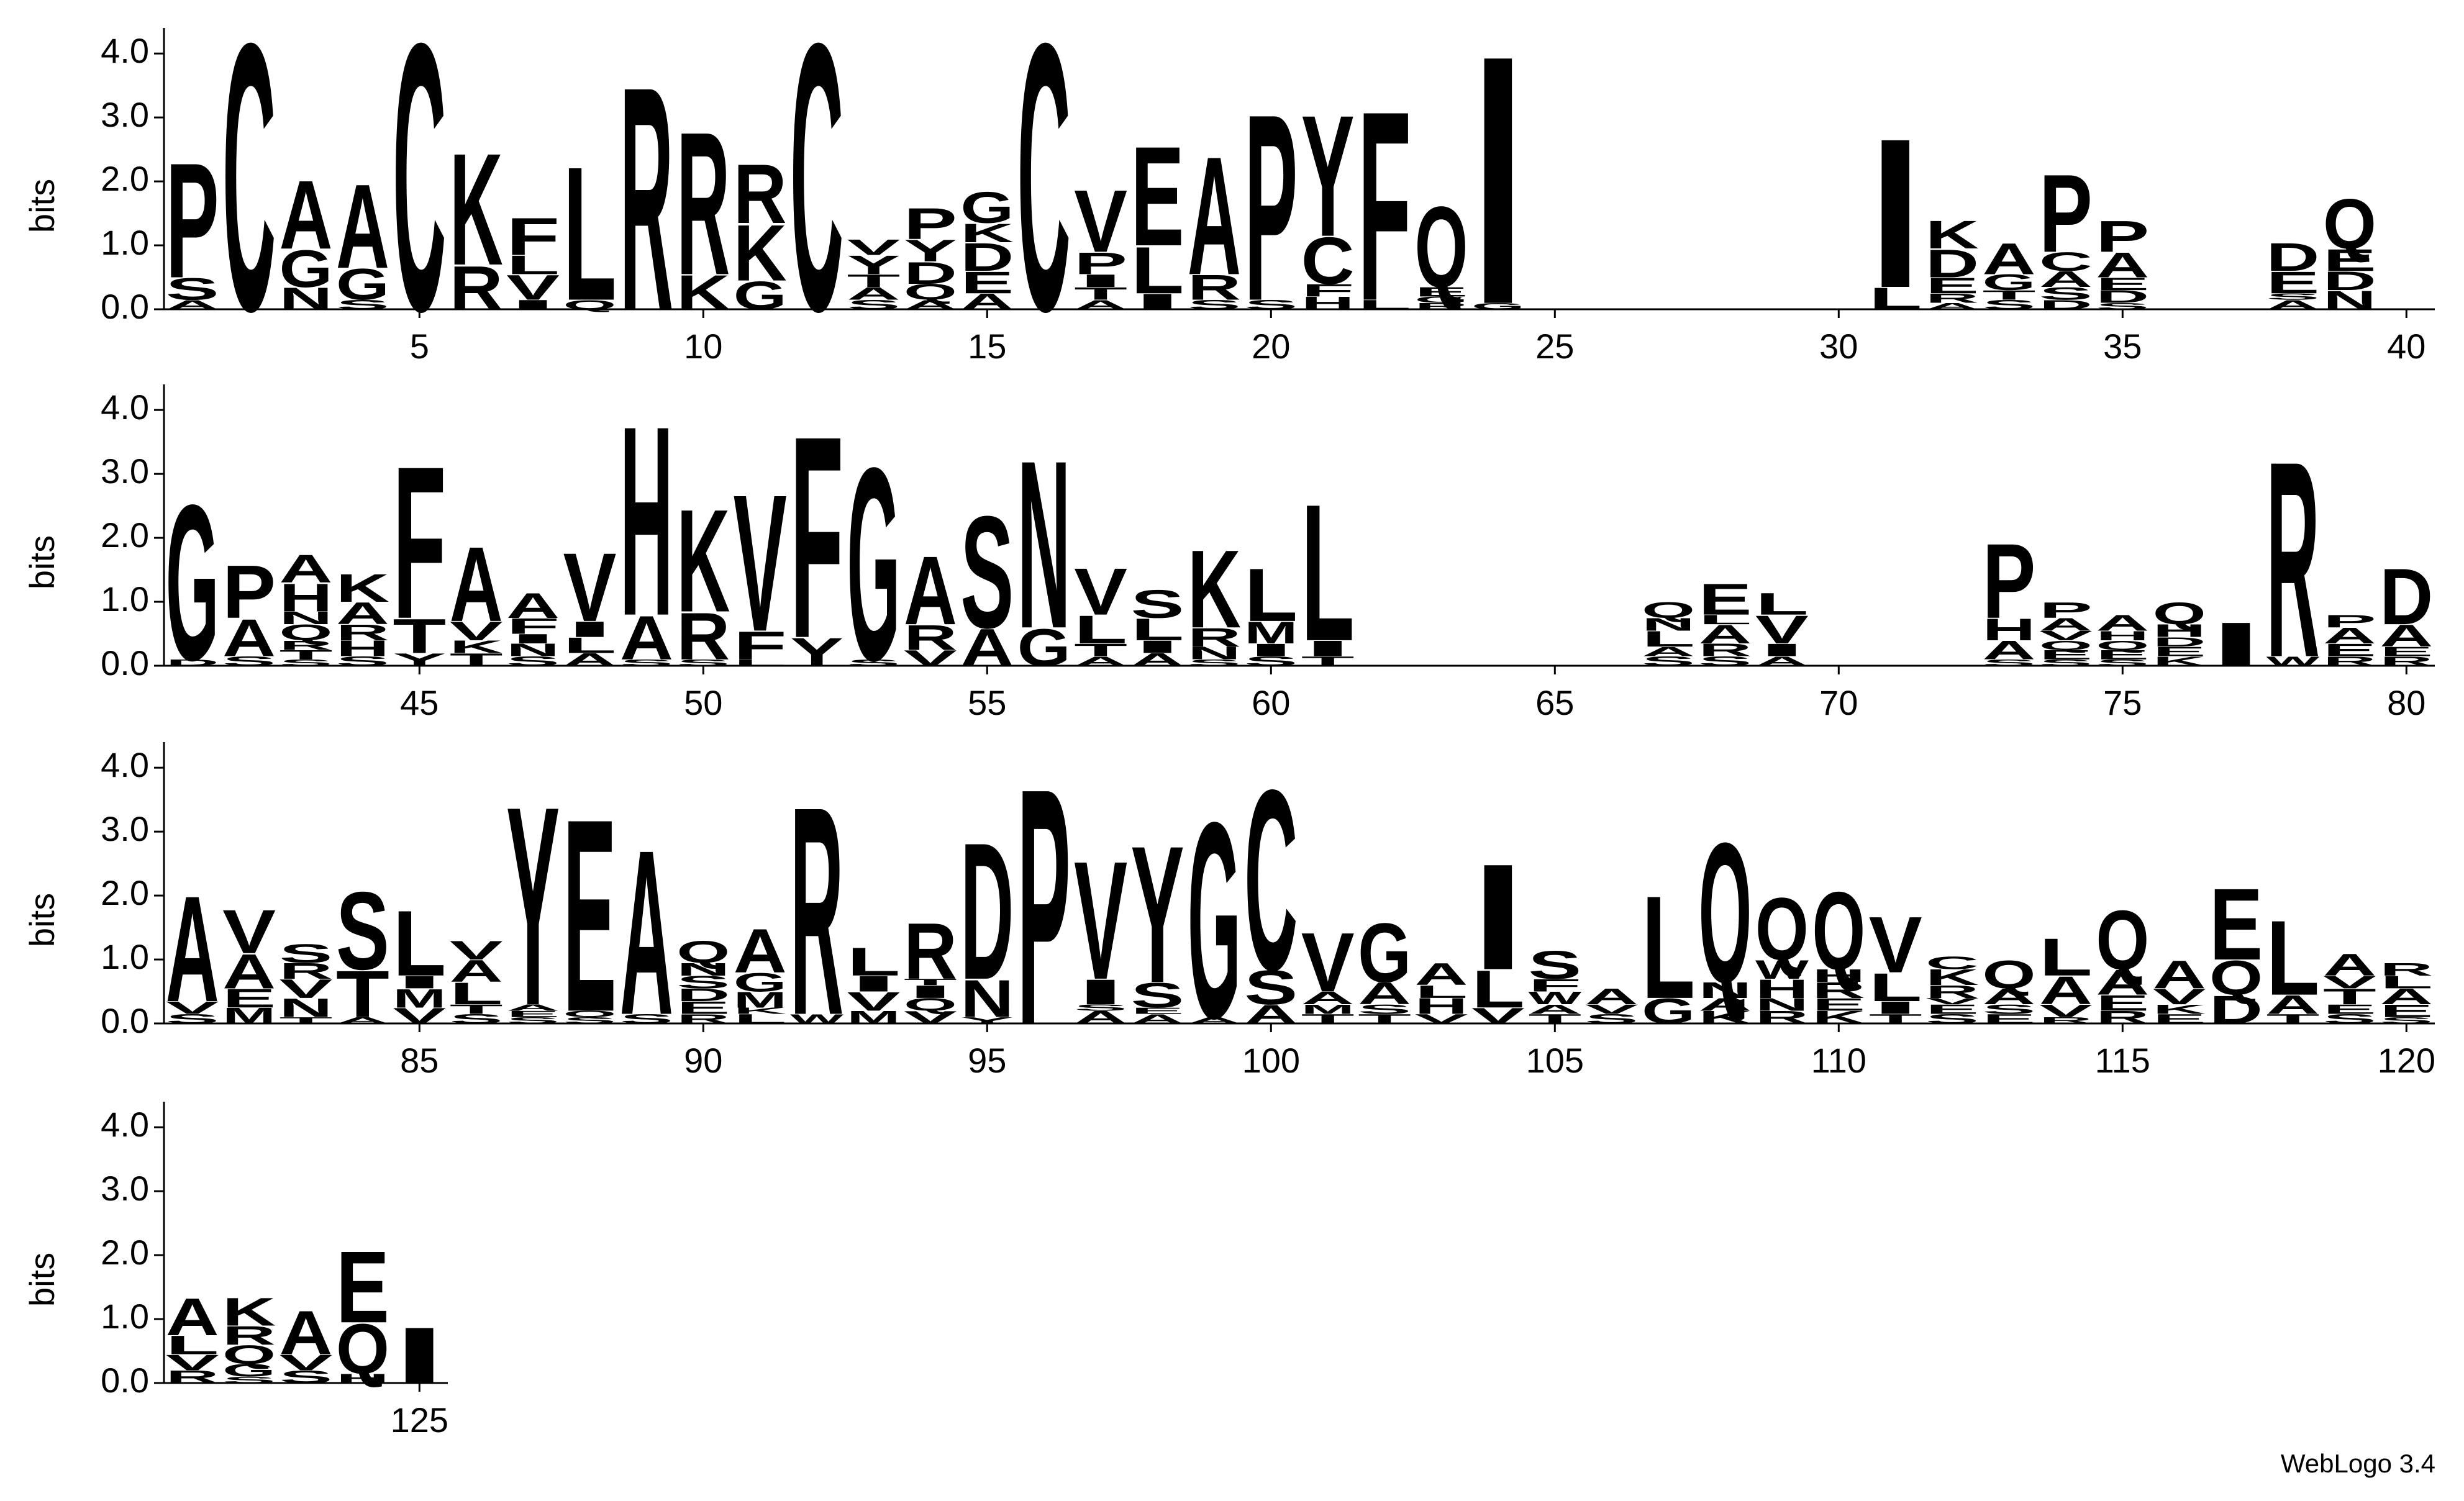  Describe the element at coordinates (2406, 346) in the screenshot. I see `x-tick-label: 40` at that location.